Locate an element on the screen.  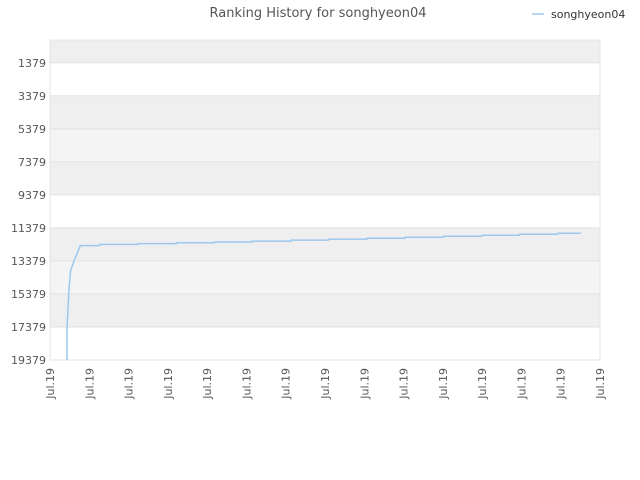
y-tick-label: 15379 is located at coordinates (28, 294).